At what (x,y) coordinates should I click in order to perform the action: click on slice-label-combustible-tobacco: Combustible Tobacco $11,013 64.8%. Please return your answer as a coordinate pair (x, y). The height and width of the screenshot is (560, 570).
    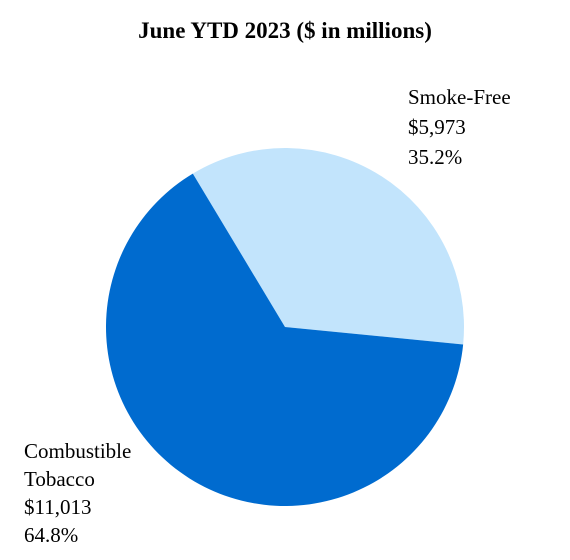
    Looking at the image, I should click on (77, 493).